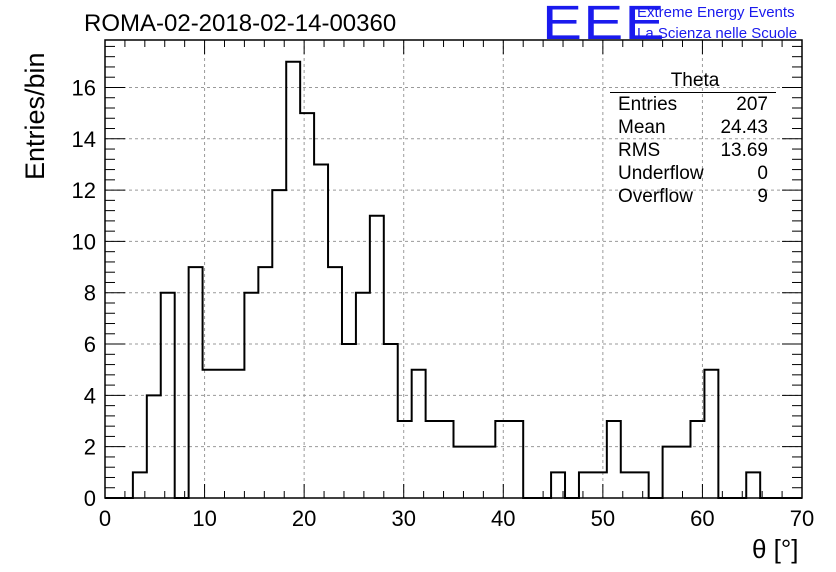 This screenshot has height=572, width=836. Describe the element at coordinates (240, 23) in the screenshot. I see `chart-title: ROMA-02-2018-02-14-00360` at that location.